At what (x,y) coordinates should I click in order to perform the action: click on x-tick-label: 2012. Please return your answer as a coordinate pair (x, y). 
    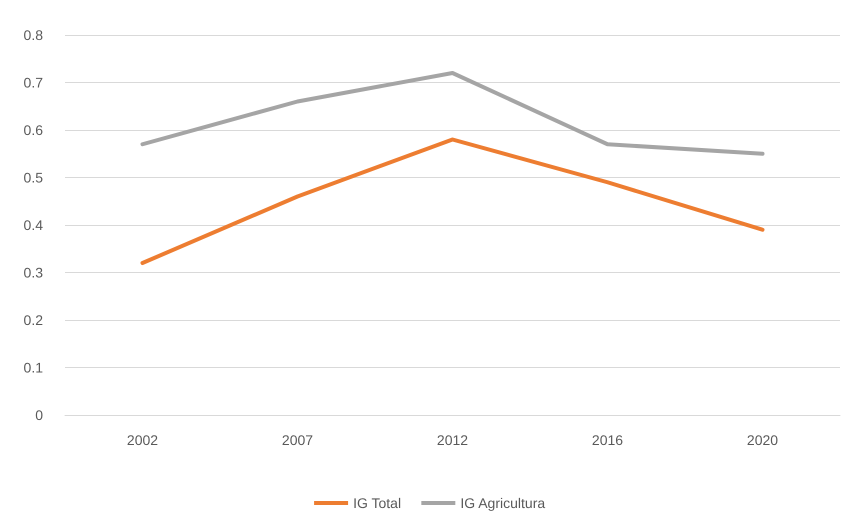
    Looking at the image, I should click on (452, 440).